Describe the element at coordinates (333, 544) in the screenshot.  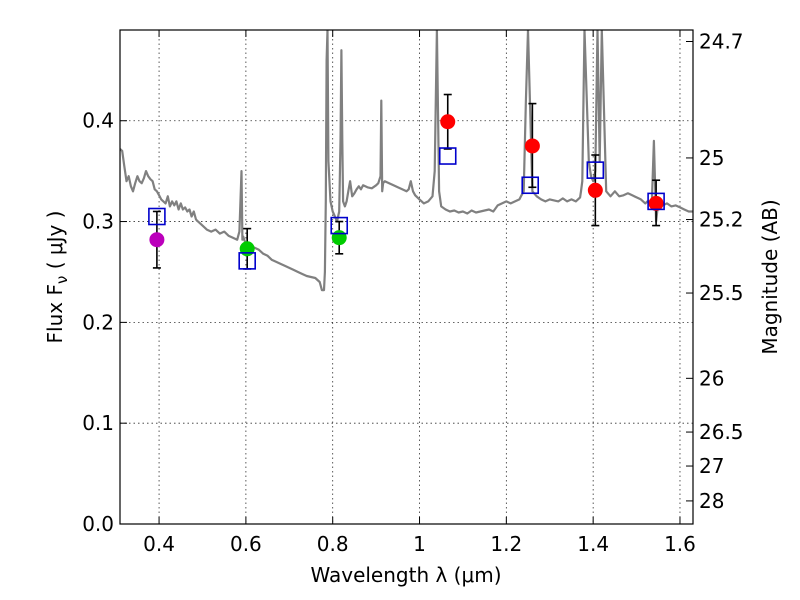
I see `x-tick-label: 0.8` at that location.